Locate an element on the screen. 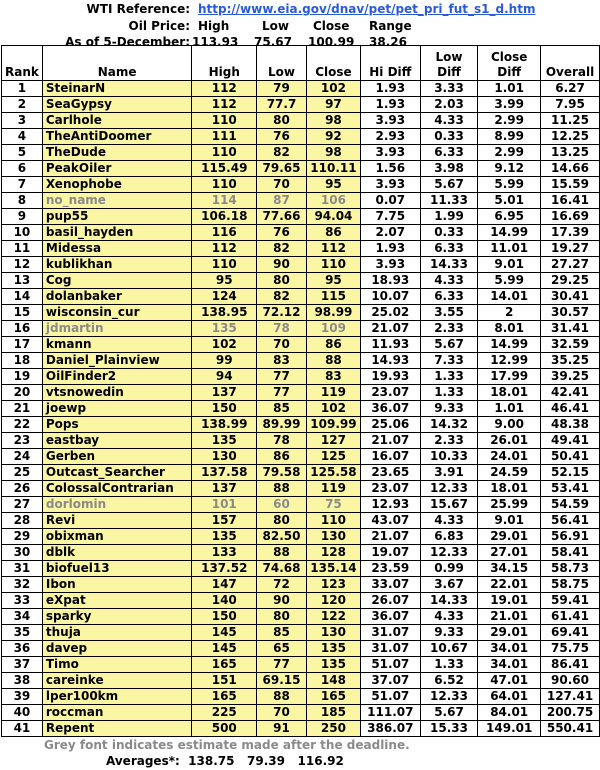  table-row: 2 SeaGypsy 112 77.7 97 1.93 2.03 3.99 7.95 is located at coordinates (300, 104).